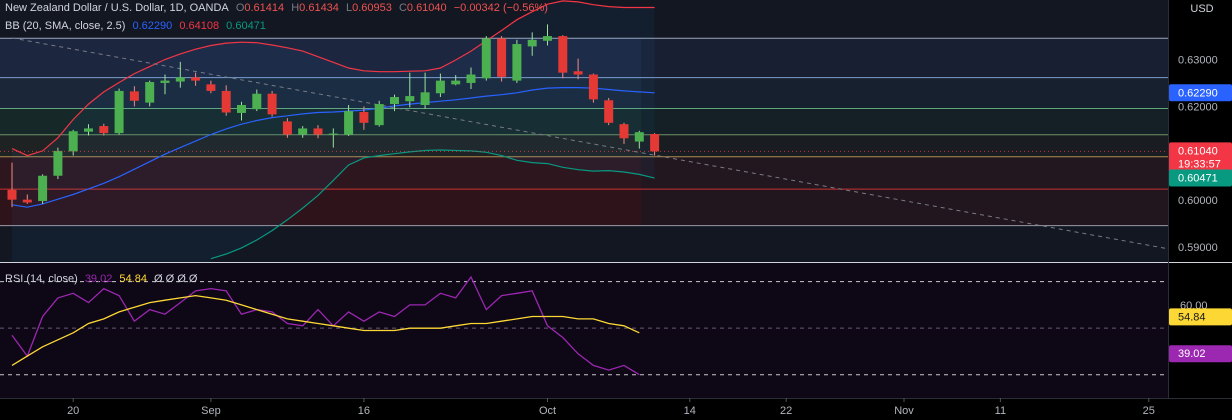  I want to click on rsi-value-badge: 39.02, so click(1200, 354).